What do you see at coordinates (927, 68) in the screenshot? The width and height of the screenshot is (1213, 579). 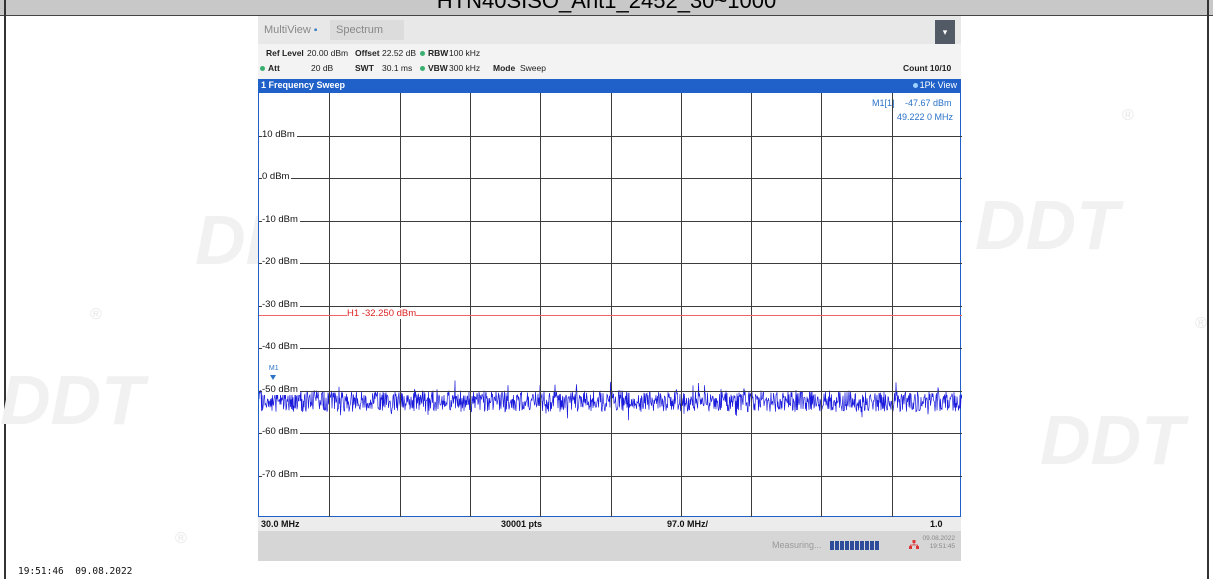 I see `sweep-count: Count 10/10` at bounding box center [927, 68].